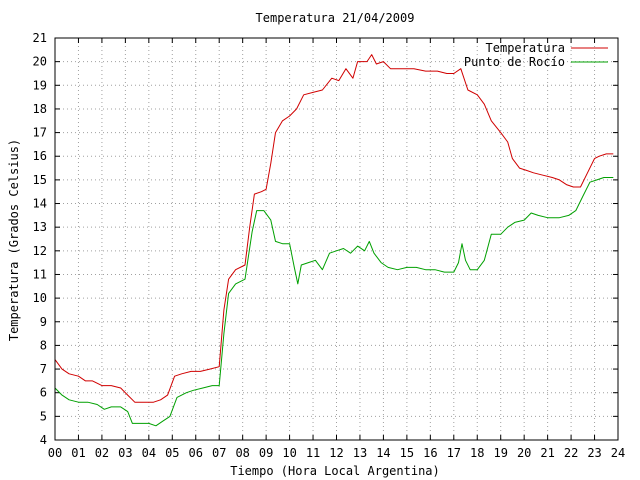  What do you see at coordinates (40, 62) in the screenshot?
I see `y-tick-label: 20` at bounding box center [40, 62].